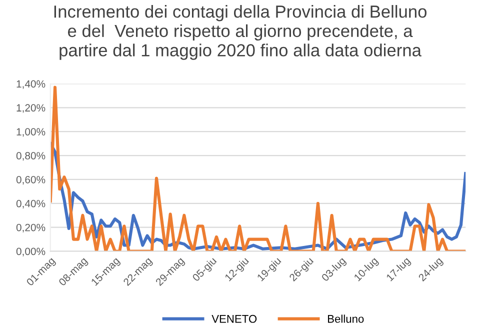 The image size is (480, 335). Describe the element at coordinates (31, 228) in the screenshot. I see `y-tick-label: 0,20%` at that location.